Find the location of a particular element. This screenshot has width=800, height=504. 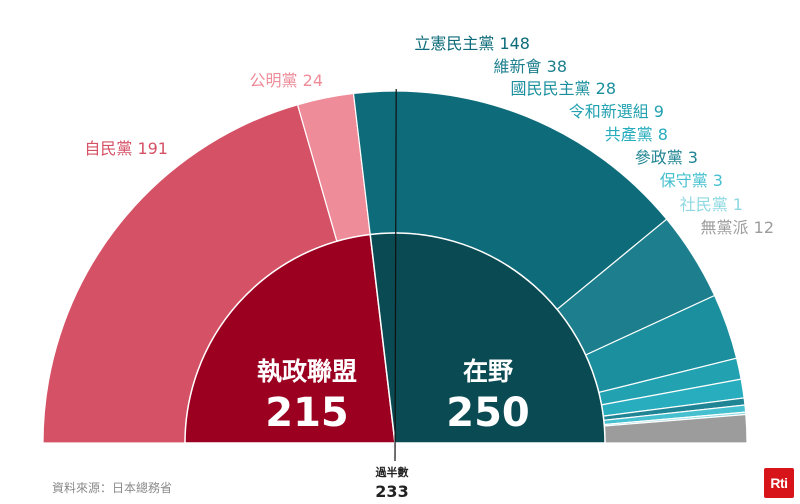

bloc-seats-1: 250 is located at coordinates (488, 413).